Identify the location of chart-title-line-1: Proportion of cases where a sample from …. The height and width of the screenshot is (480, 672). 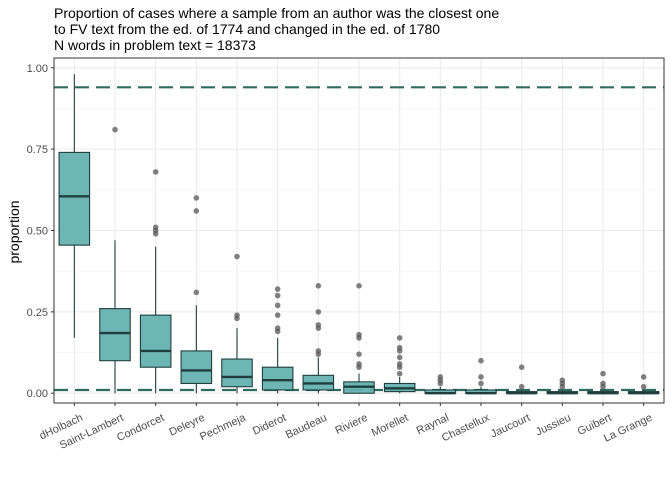
(276, 13).